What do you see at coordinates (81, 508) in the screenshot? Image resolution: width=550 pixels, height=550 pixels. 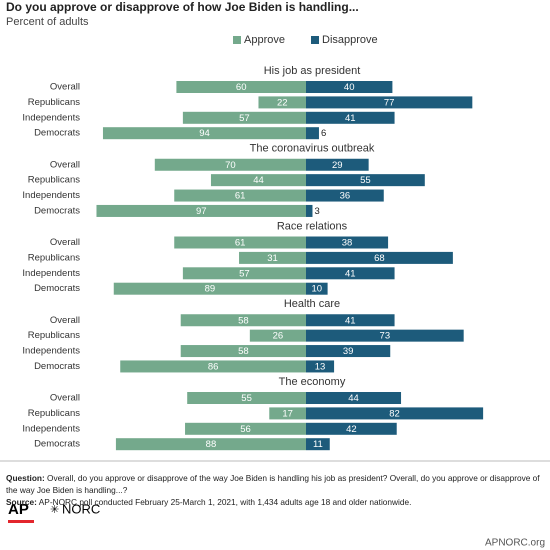 I see `norc-logo: NORC` at bounding box center [81, 508].